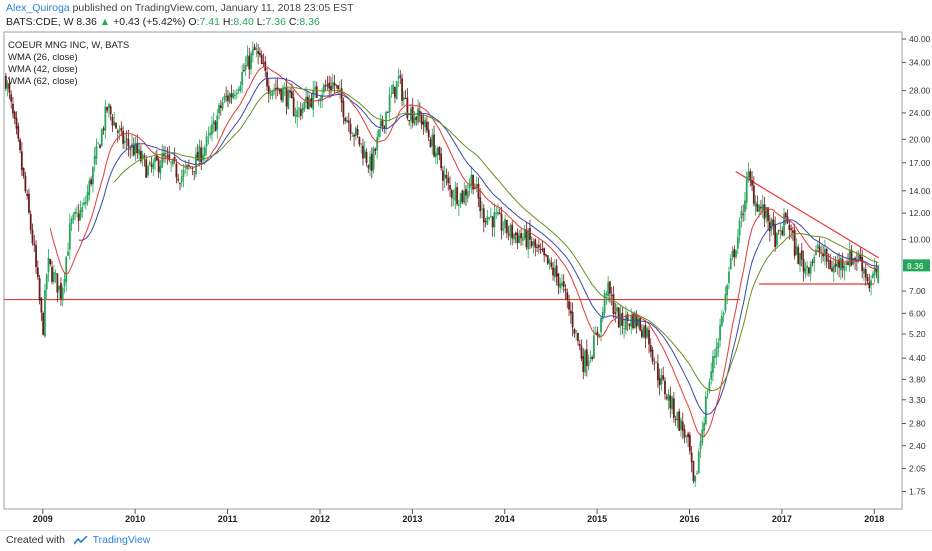 The height and width of the screenshot is (551, 932). Describe the element at coordinates (43, 81) in the screenshot. I see `legend-wma62: WMA (62, close)` at that location.